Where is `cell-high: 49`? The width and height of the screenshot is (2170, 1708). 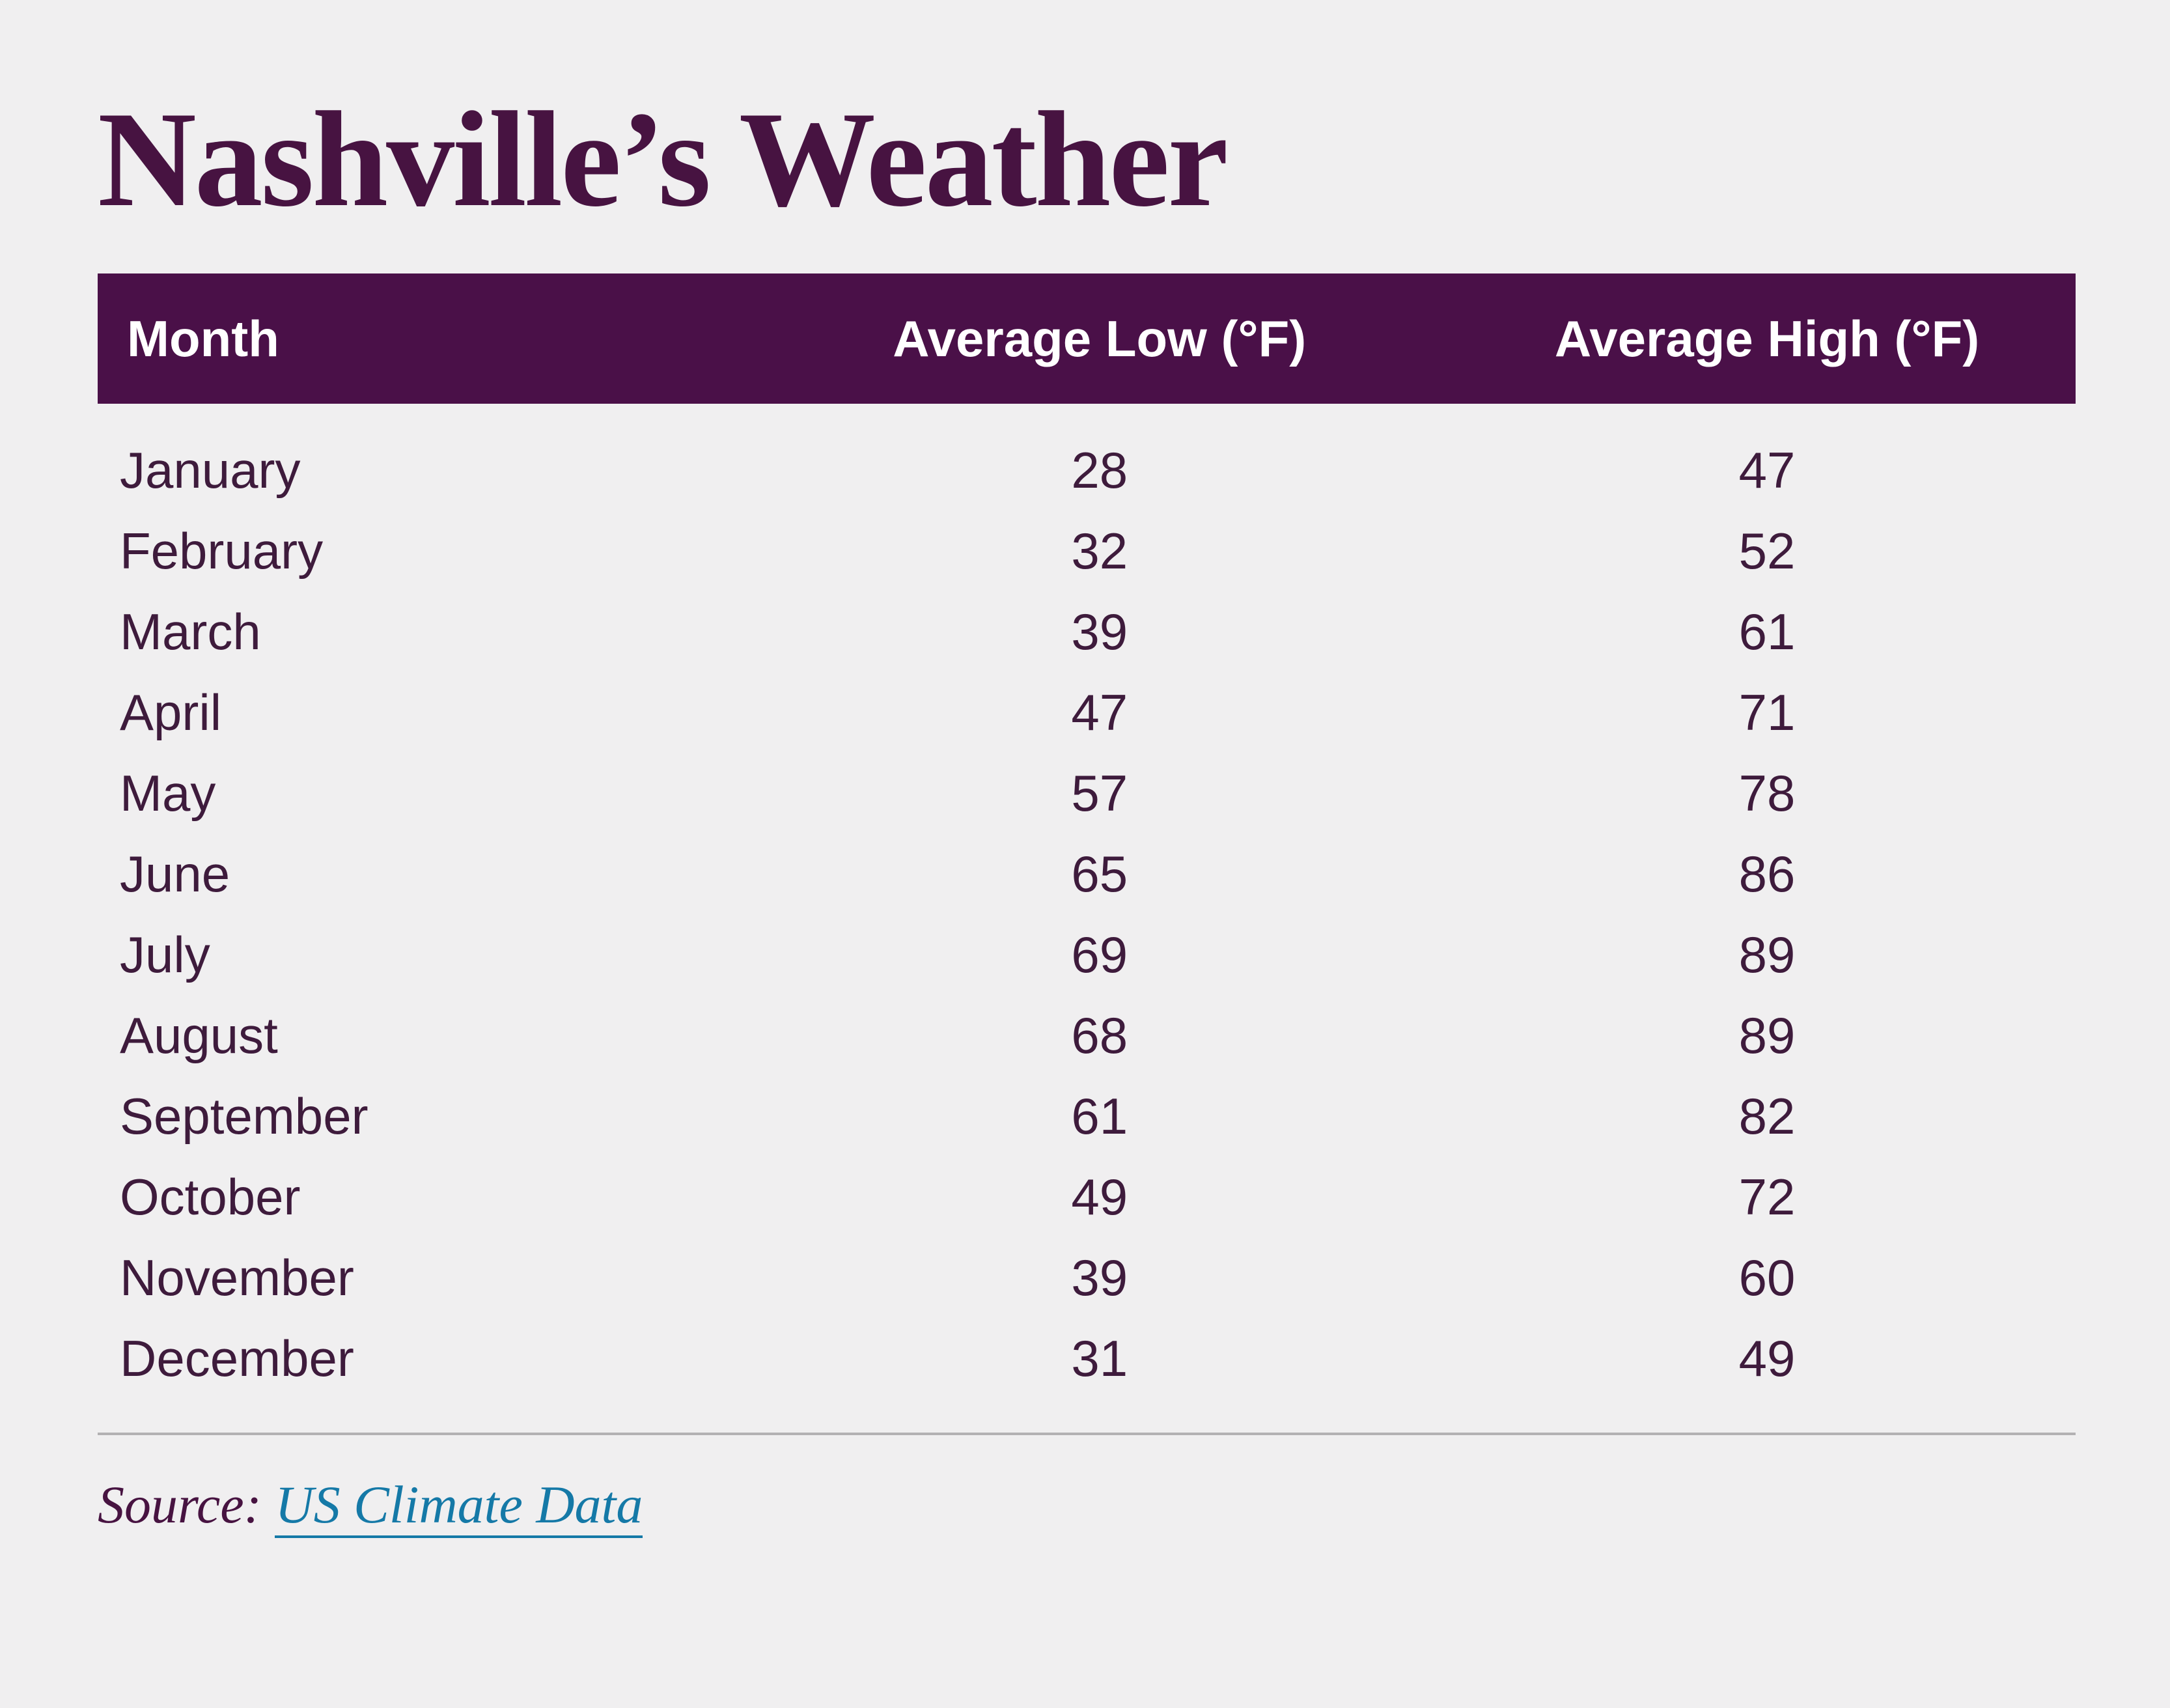 cell-high: 49 is located at coordinates (1767, 1358).